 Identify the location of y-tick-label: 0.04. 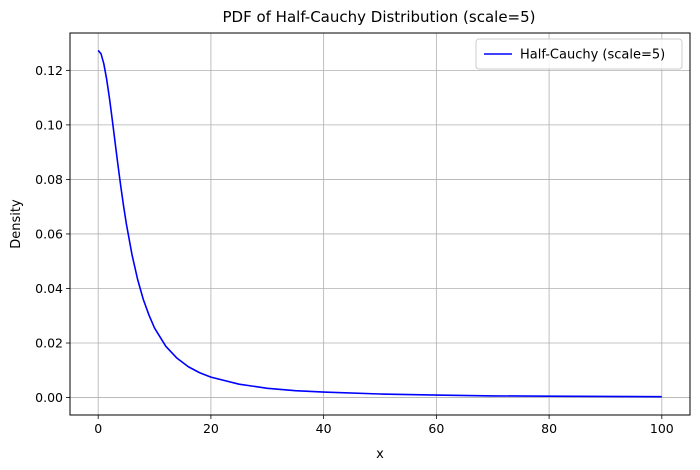
(49, 288).